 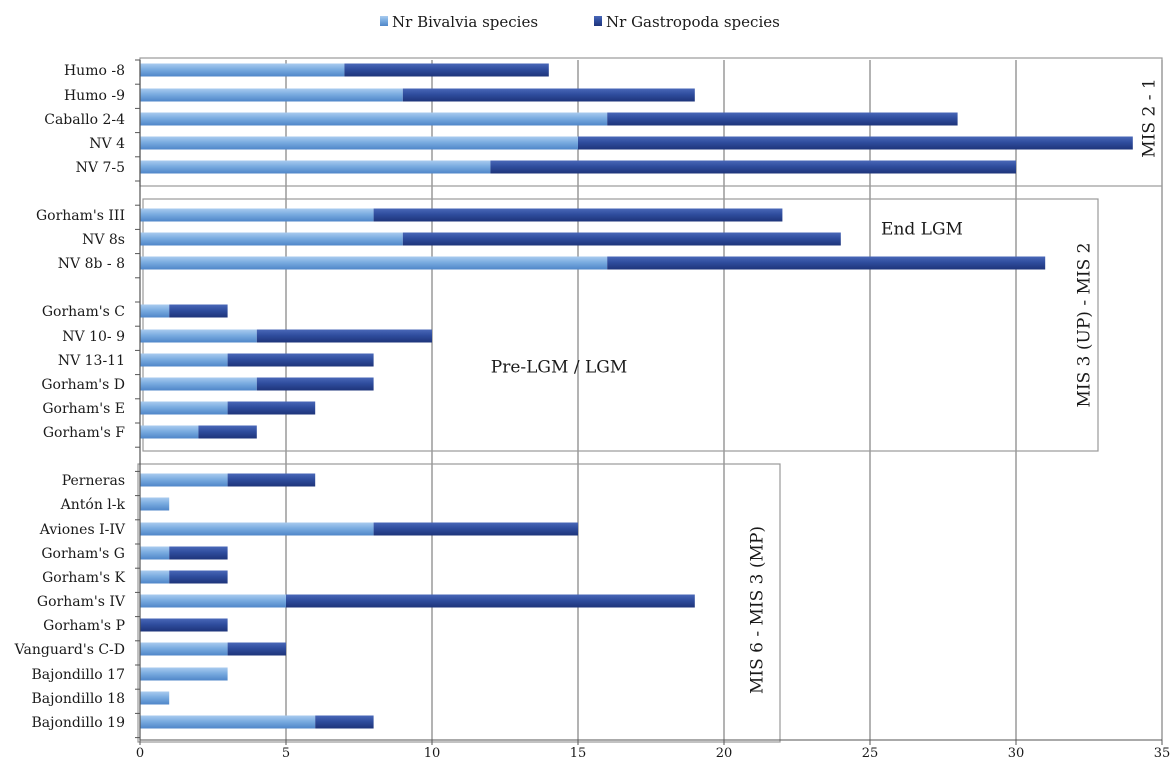 What do you see at coordinates (91, 264) in the screenshot?
I see `category-label: NV 8b - 8` at bounding box center [91, 264].